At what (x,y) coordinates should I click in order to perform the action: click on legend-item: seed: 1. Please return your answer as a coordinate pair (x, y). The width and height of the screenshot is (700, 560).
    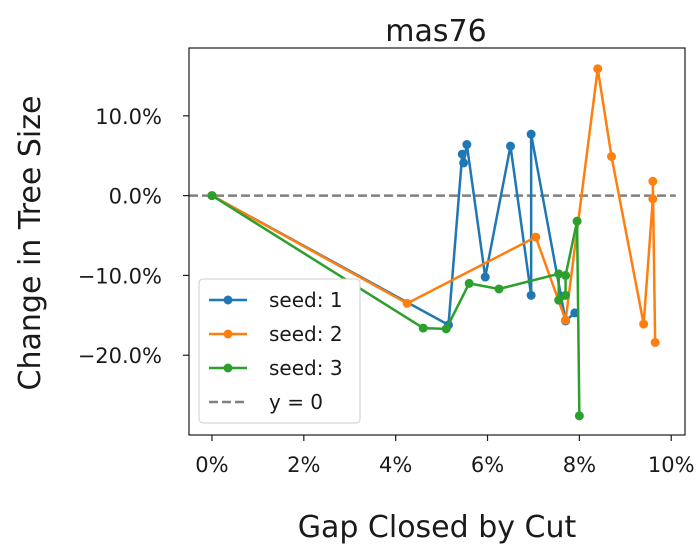
    Looking at the image, I should click on (276, 300).